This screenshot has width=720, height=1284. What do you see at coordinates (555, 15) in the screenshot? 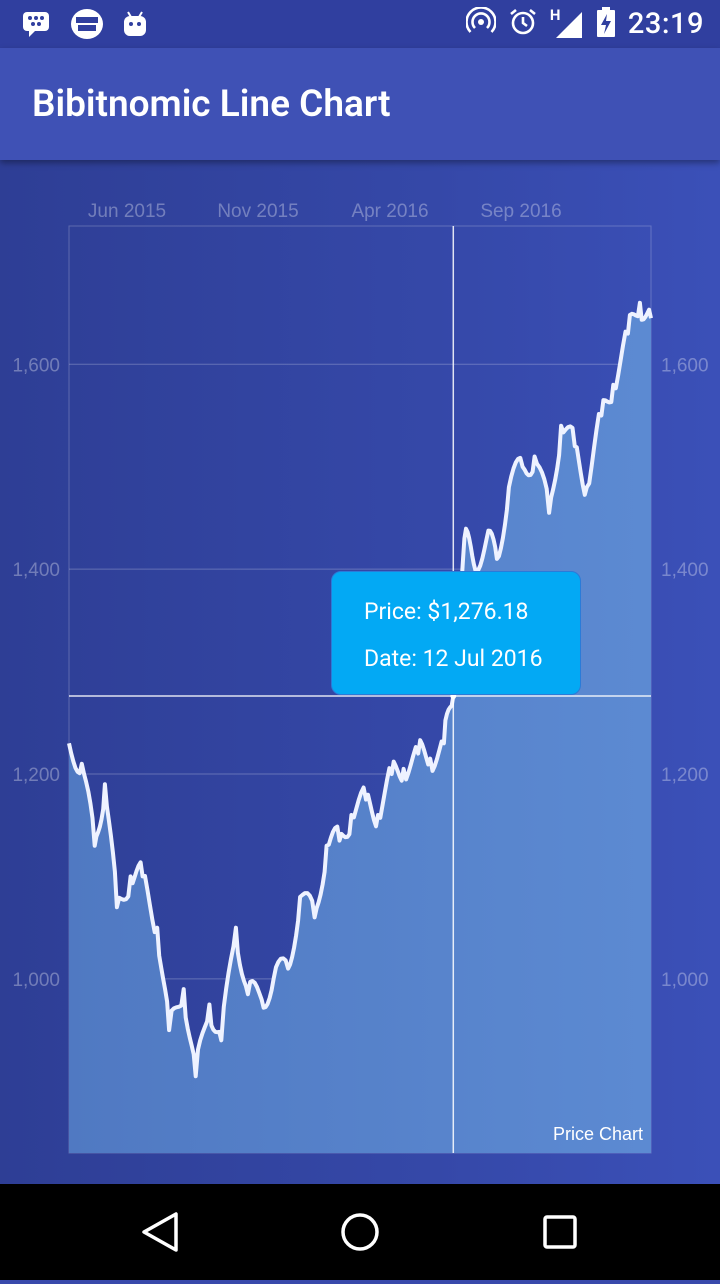
I see `network-type-label: H` at bounding box center [555, 15].